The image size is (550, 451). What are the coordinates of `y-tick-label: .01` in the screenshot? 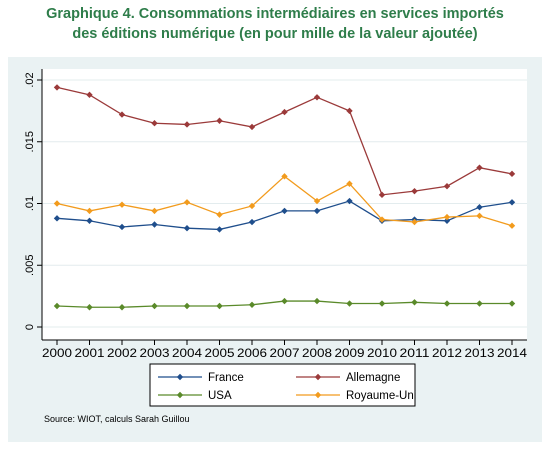 It's located at (30, 203).